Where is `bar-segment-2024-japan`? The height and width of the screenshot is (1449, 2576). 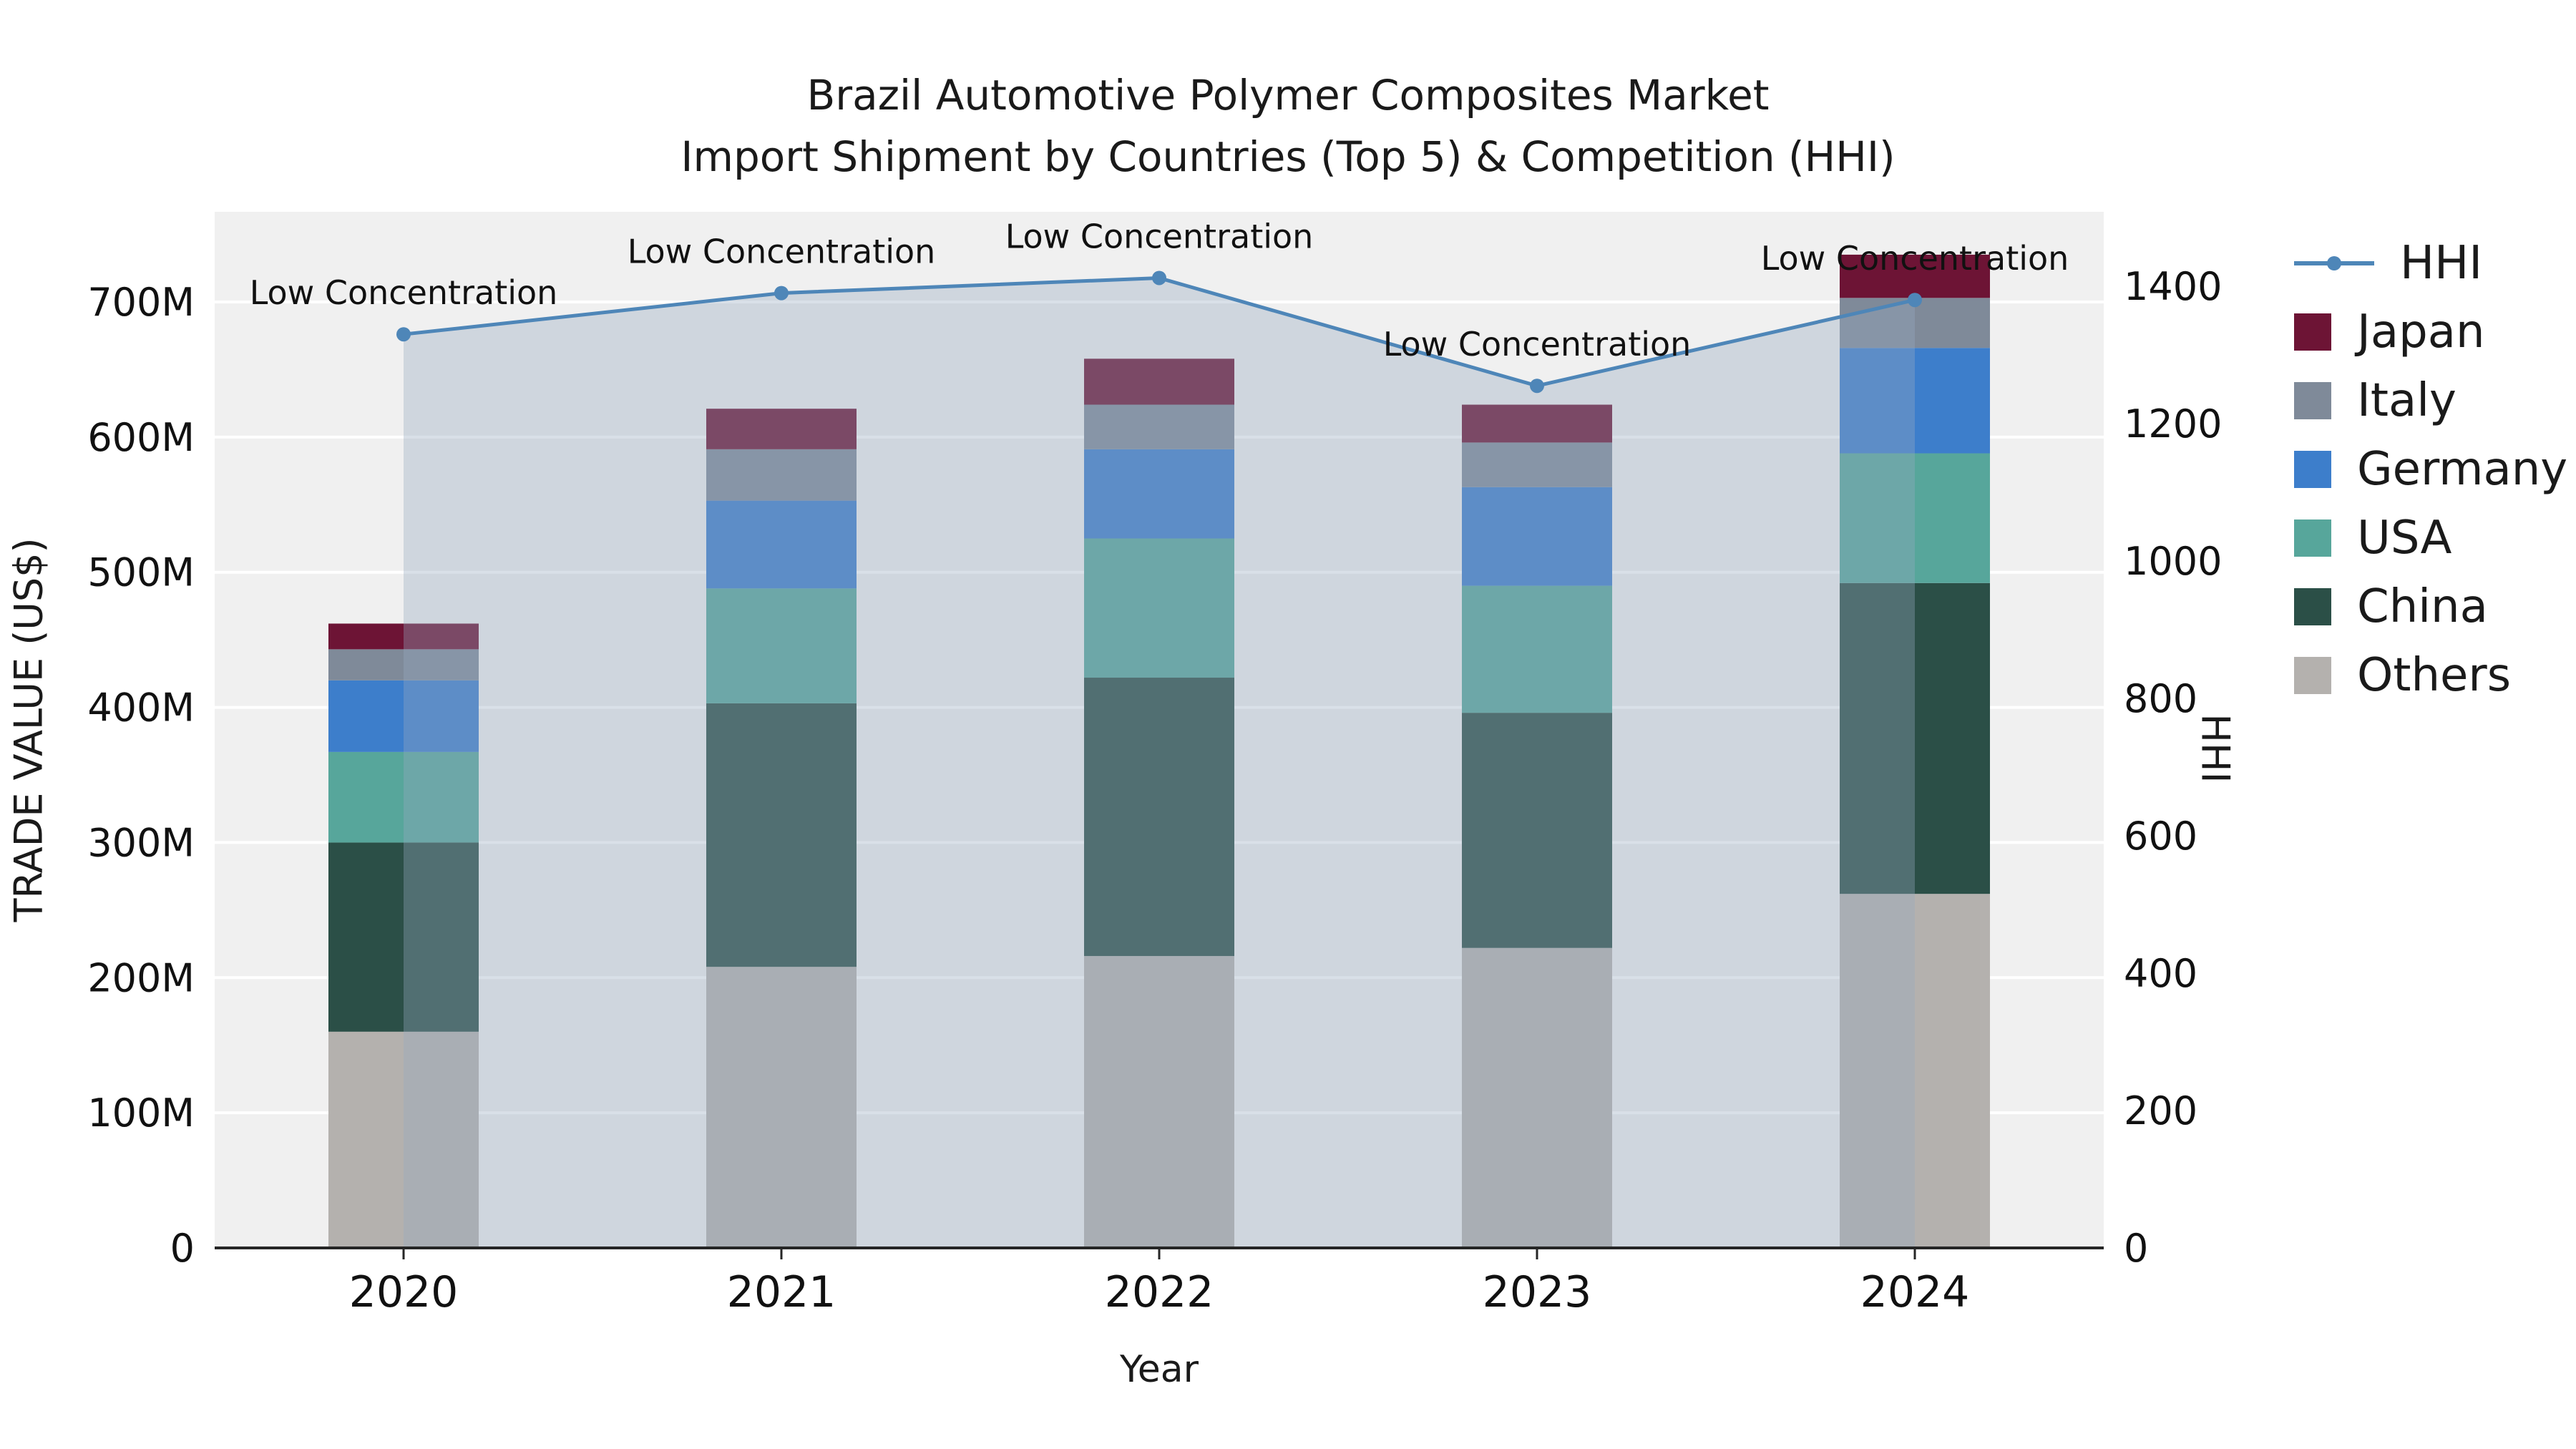
bar-segment-2024-japan is located at coordinates (1915, 276).